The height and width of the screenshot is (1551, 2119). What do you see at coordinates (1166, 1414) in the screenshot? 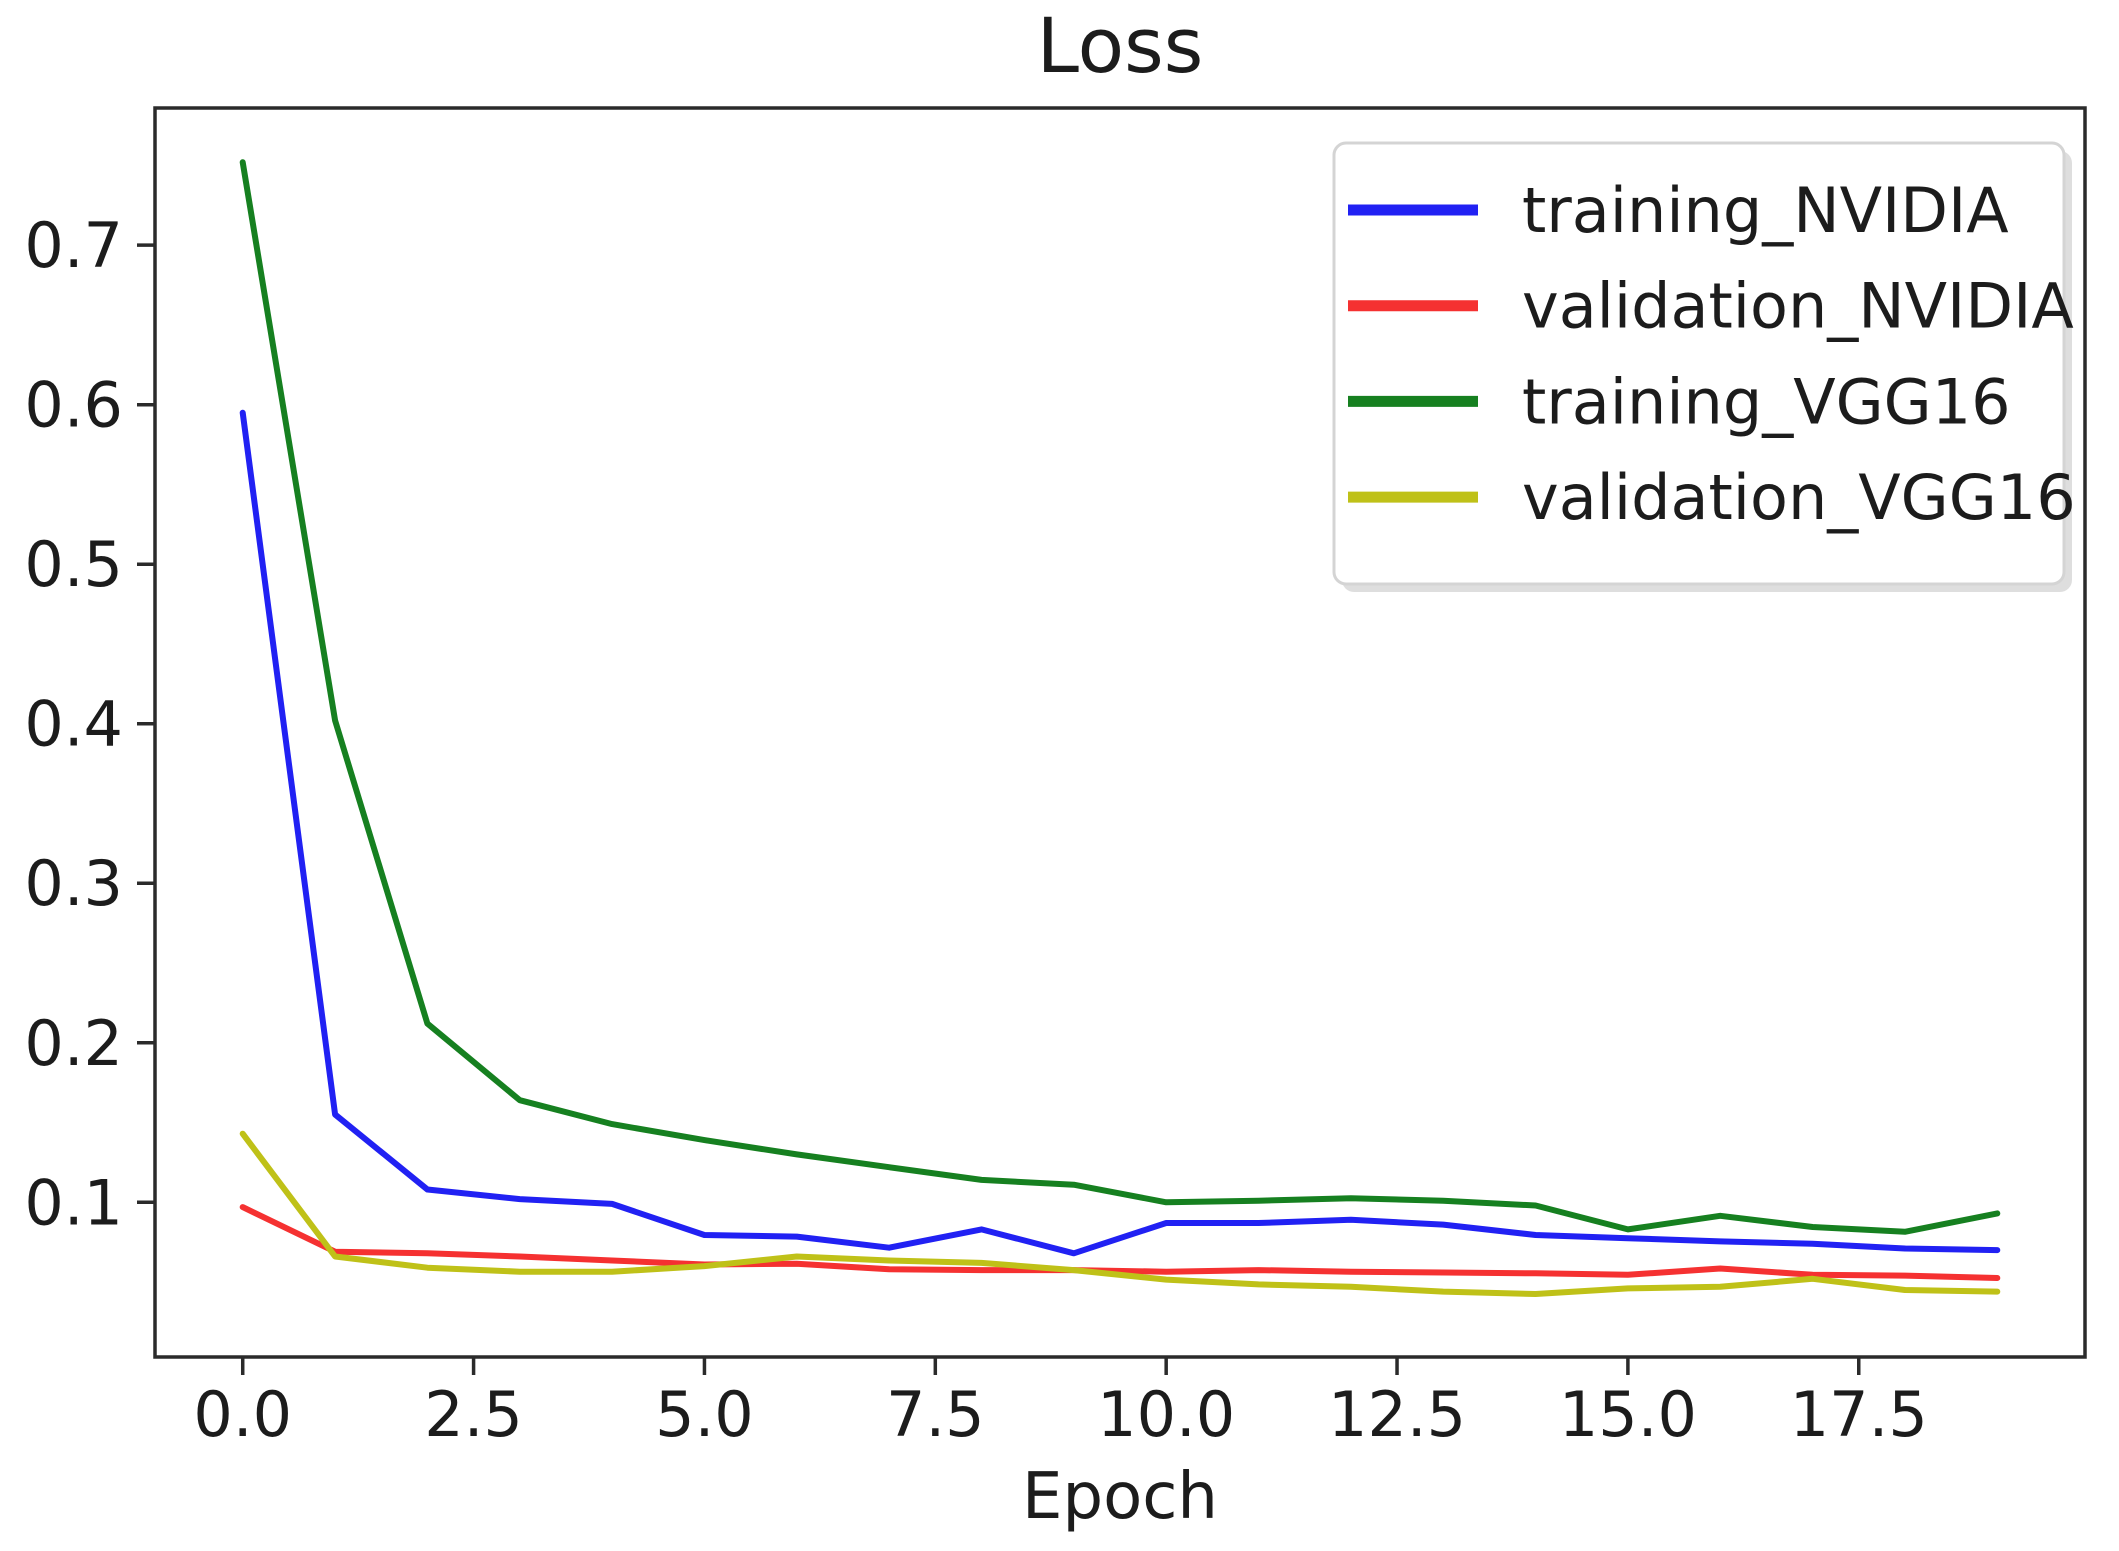
I see `x-tick-label: 10.0` at bounding box center [1166, 1414].